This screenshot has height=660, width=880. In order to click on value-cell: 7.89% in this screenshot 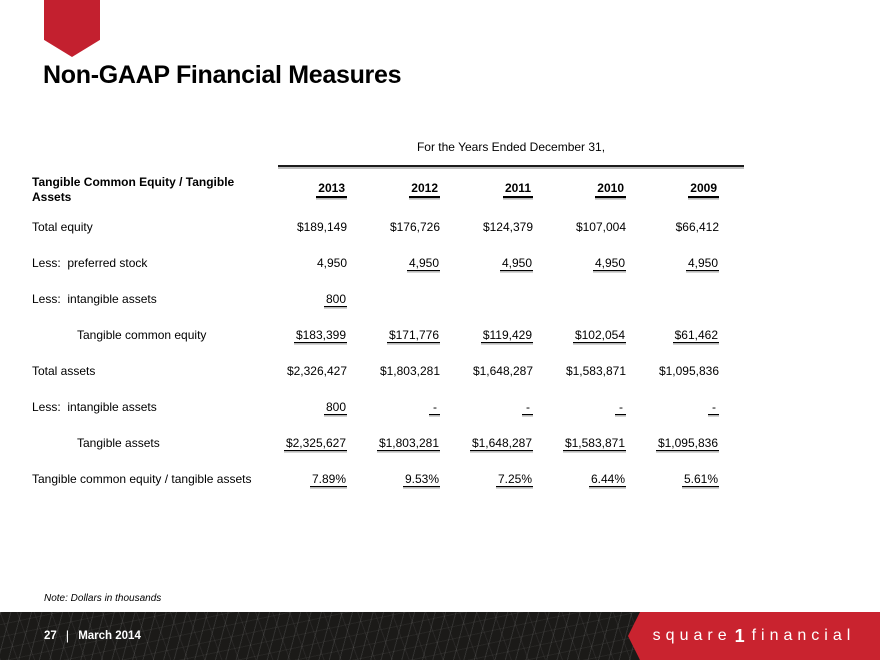, I will do `click(300, 479)`.